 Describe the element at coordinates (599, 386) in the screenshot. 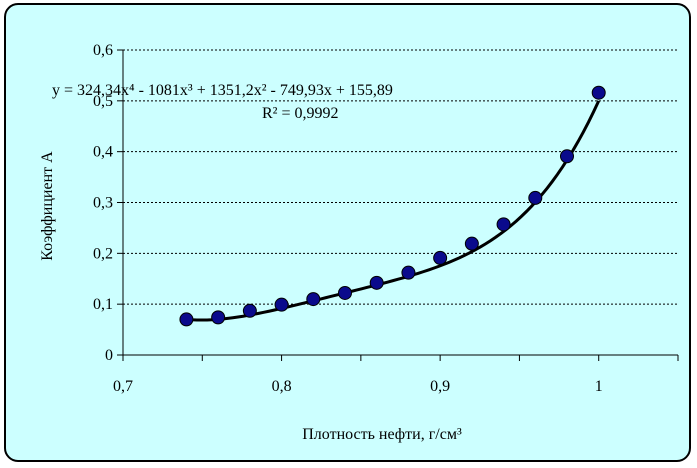

I see `x-tick-label: 1` at that location.